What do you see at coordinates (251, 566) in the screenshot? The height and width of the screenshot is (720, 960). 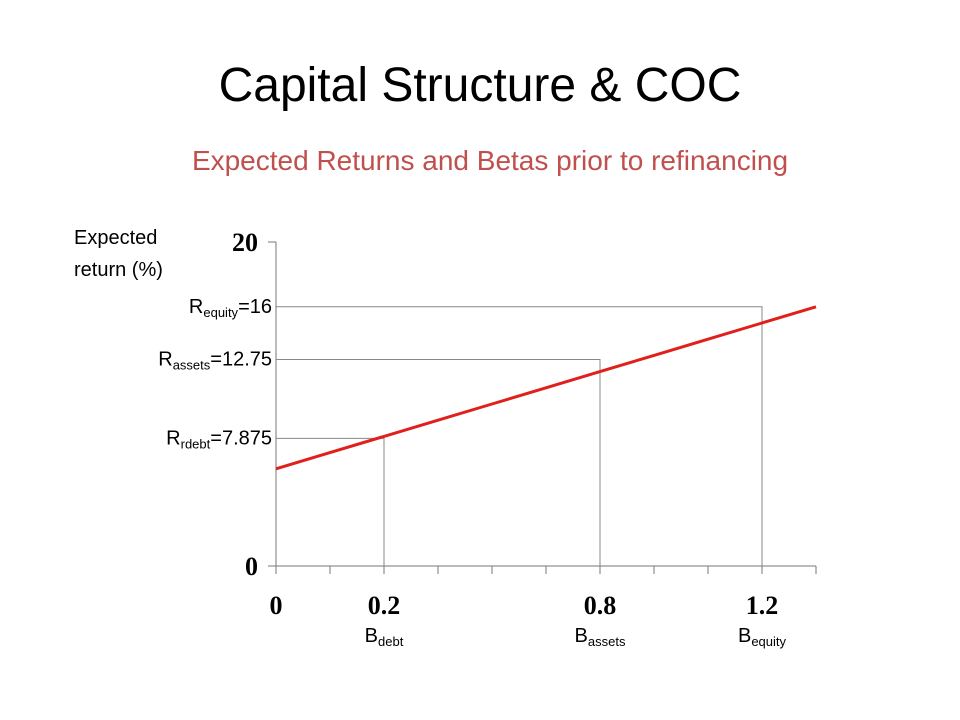 I see `y-tick-label: 0` at bounding box center [251, 566].